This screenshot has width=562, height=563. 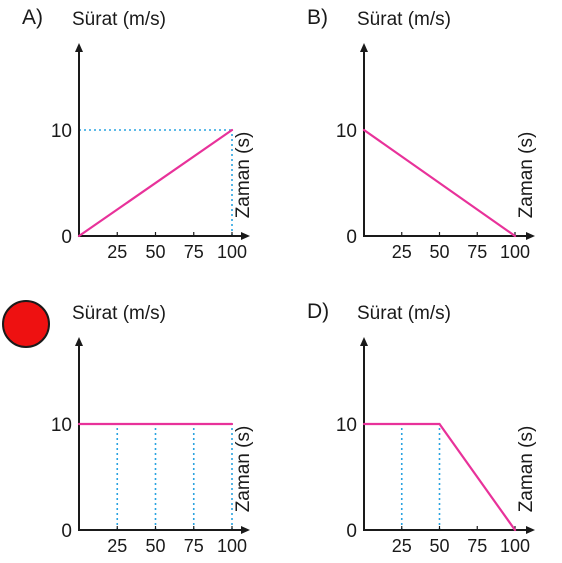 I want to click on selected-answer-marker, so click(x=26, y=324).